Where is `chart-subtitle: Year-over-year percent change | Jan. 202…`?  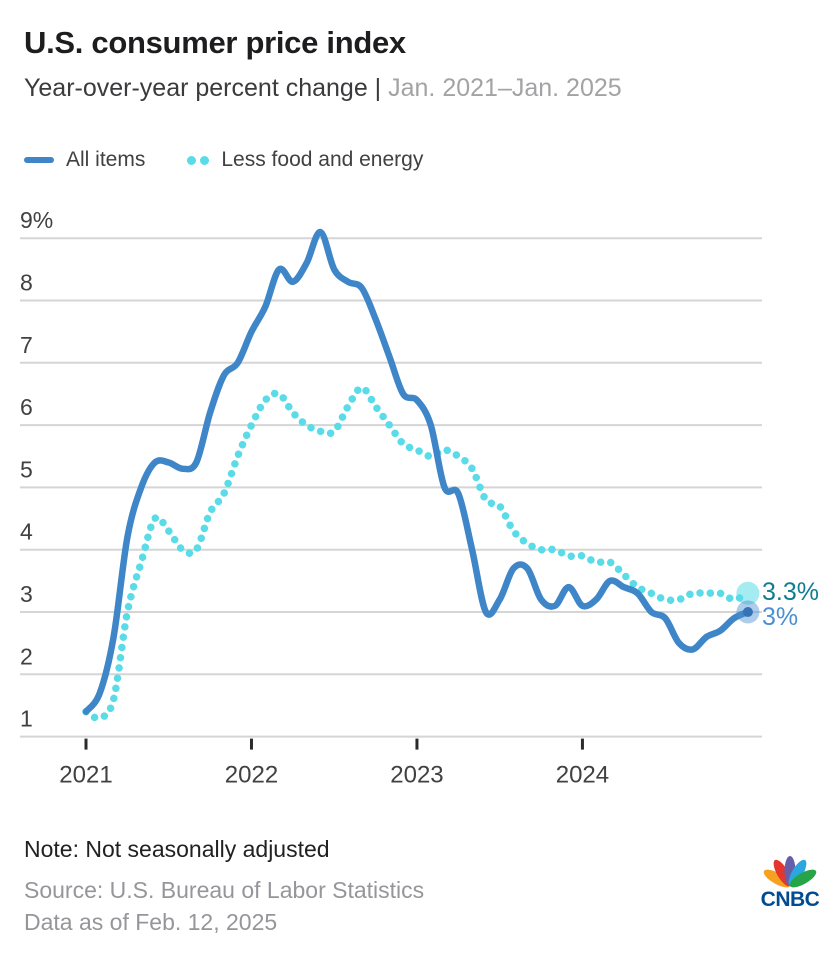 chart-subtitle: Year-over-year percent change | Jan. 202… is located at coordinates (323, 88).